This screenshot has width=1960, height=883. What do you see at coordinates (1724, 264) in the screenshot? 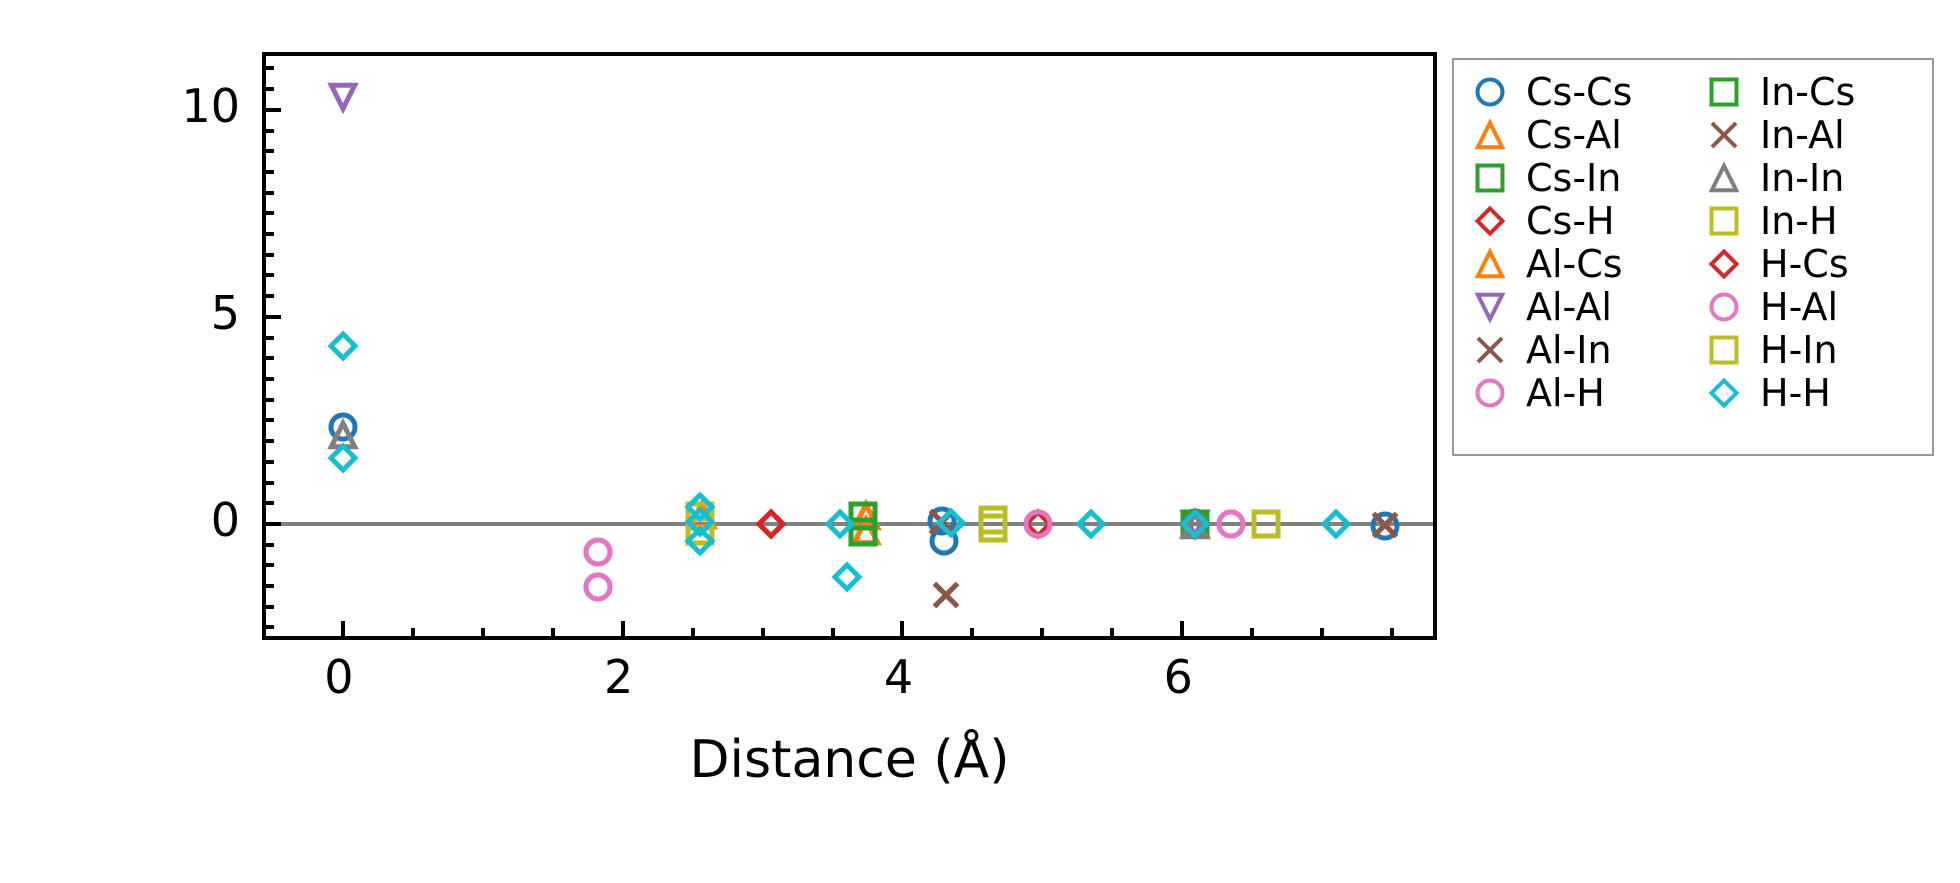
I see `legend-marker-diamond-icon` at bounding box center [1724, 264].